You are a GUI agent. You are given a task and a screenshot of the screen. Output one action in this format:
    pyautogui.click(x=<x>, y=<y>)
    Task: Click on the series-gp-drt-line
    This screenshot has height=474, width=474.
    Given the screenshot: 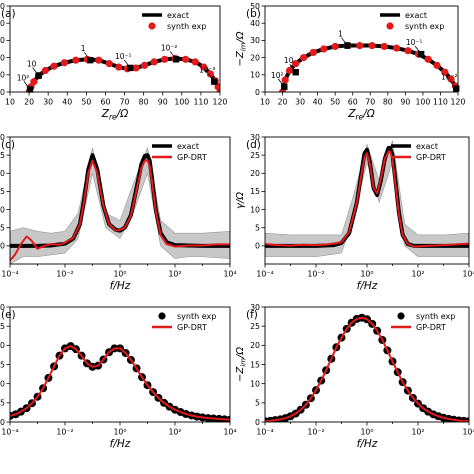 What is the action you would take?
    pyautogui.click(x=120, y=383)
    